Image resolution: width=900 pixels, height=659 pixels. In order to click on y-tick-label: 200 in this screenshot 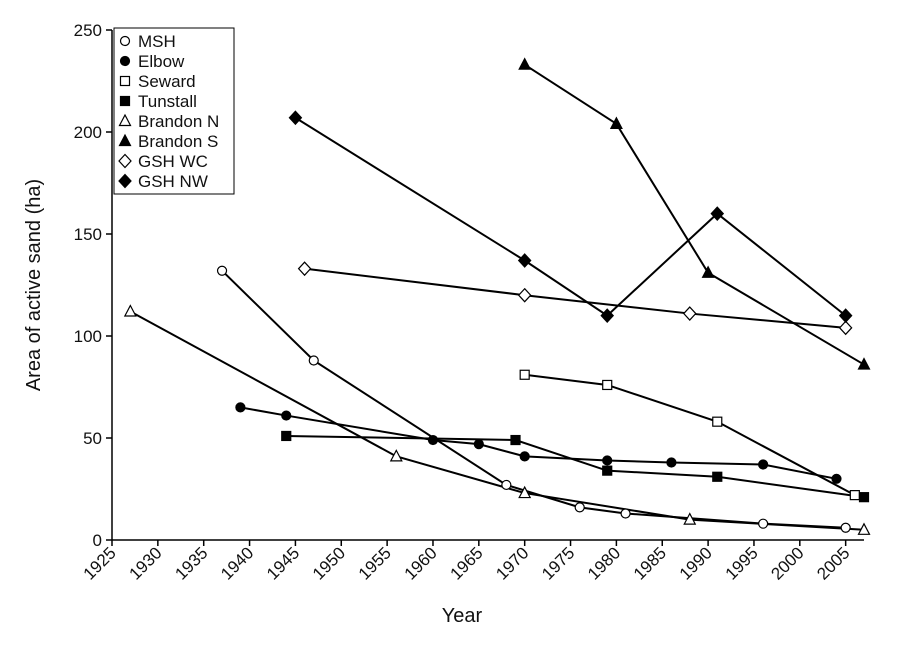, I will do `click(88, 132)`.